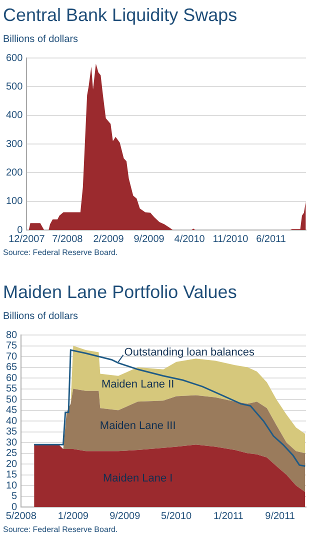 The width and height of the screenshot is (320, 555). What do you see at coordinates (15, 116) in the screenshot?
I see `y-tick-label: 400` at bounding box center [15, 116].